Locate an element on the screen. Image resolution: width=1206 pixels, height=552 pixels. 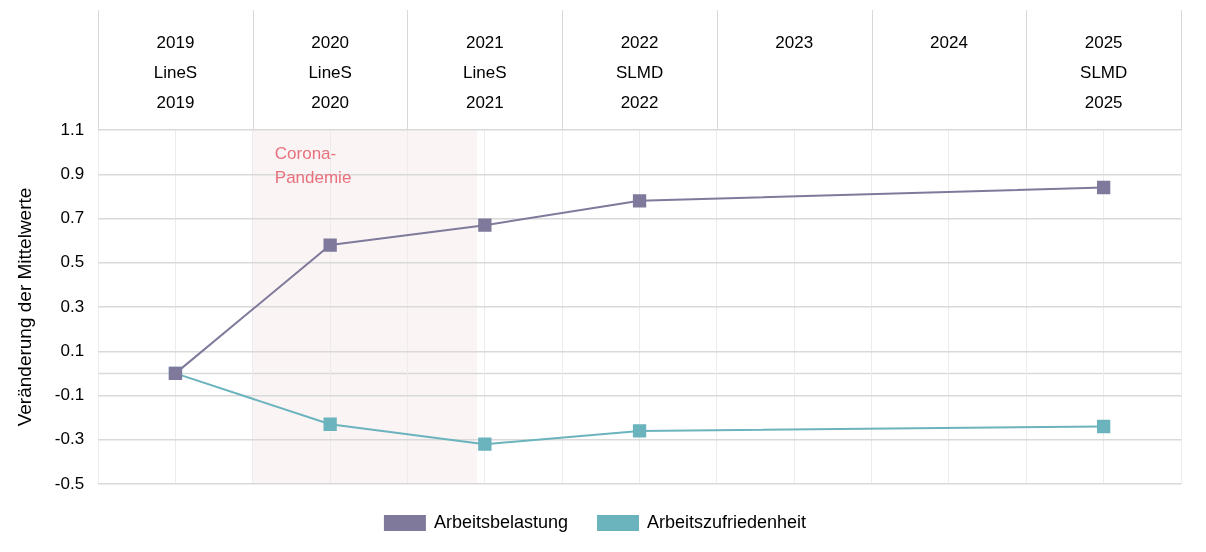
y-tick-label: 0.7 is located at coordinates (72, 218).